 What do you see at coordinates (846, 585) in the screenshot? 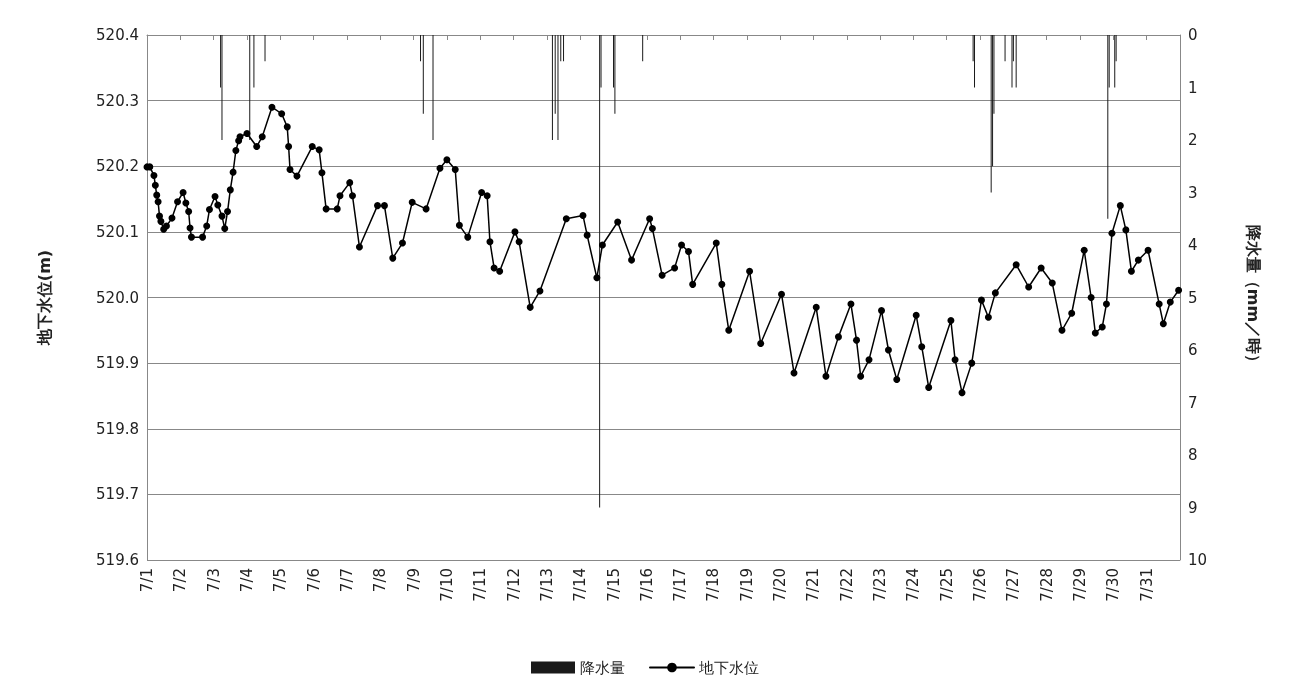
I see `x-tick-label: 7/22` at bounding box center [846, 585].